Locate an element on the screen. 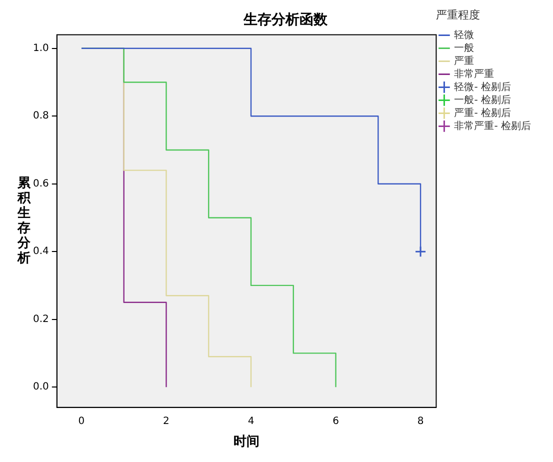 The height and width of the screenshot is (462, 553). x-tick-label: 8 is located at coordinates (420, 421).